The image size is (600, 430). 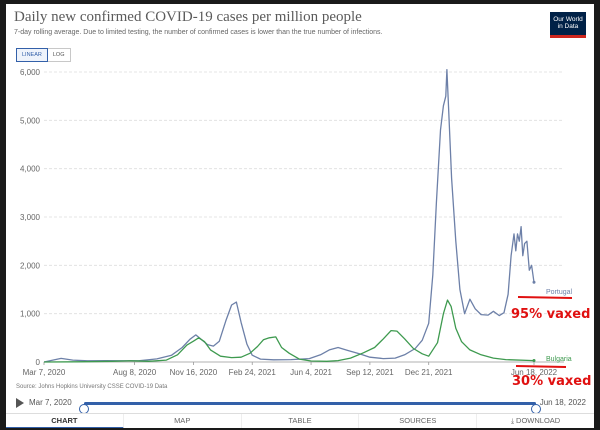 I want to click on timeline: Mar 7, 2020 Jun 18, 2022, so click(x=301, y=405).